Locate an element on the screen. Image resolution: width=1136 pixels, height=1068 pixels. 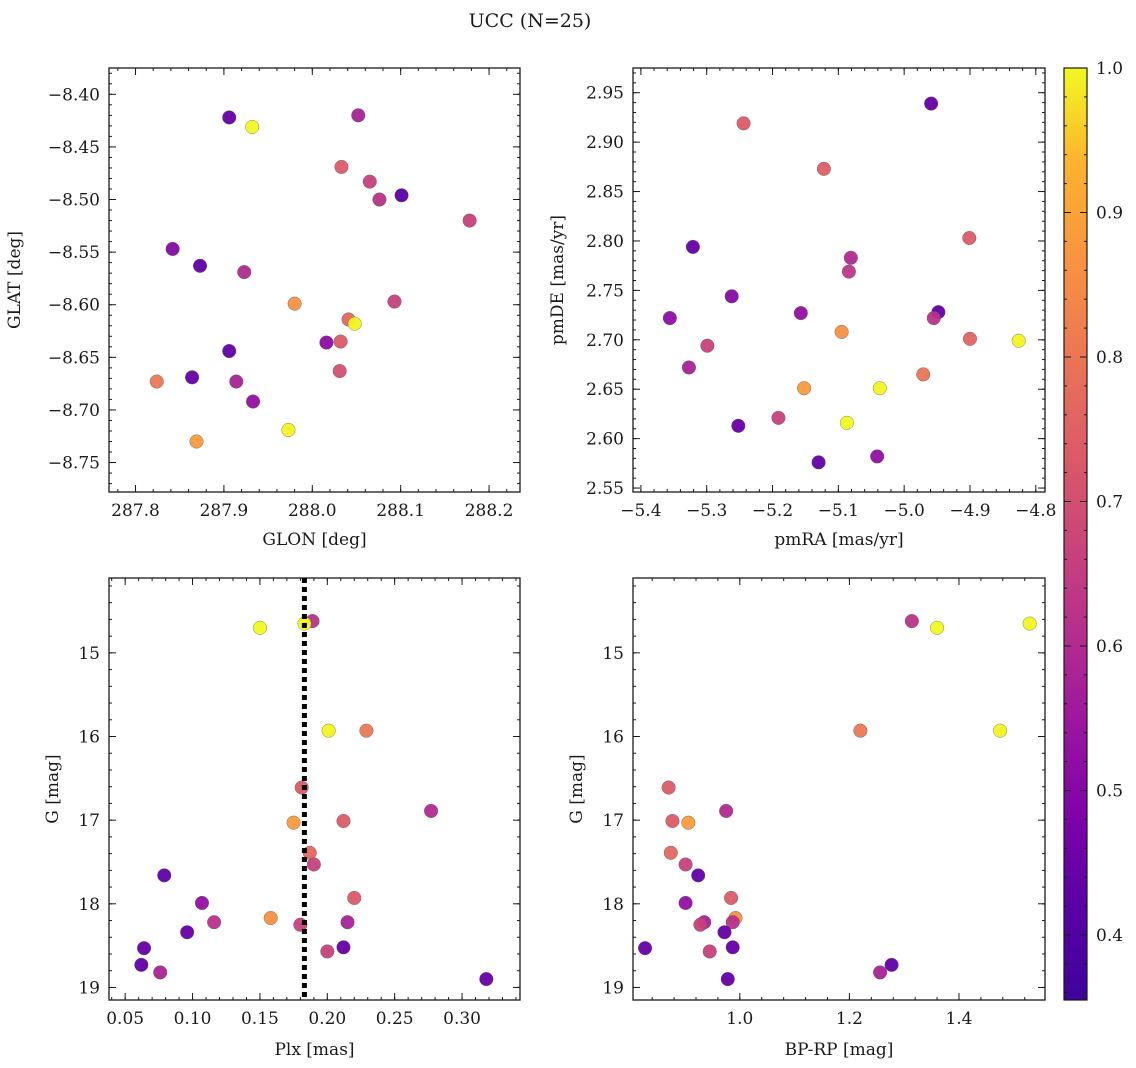
x-tick-label: 0.15 is located at coordinates (260, 1019).